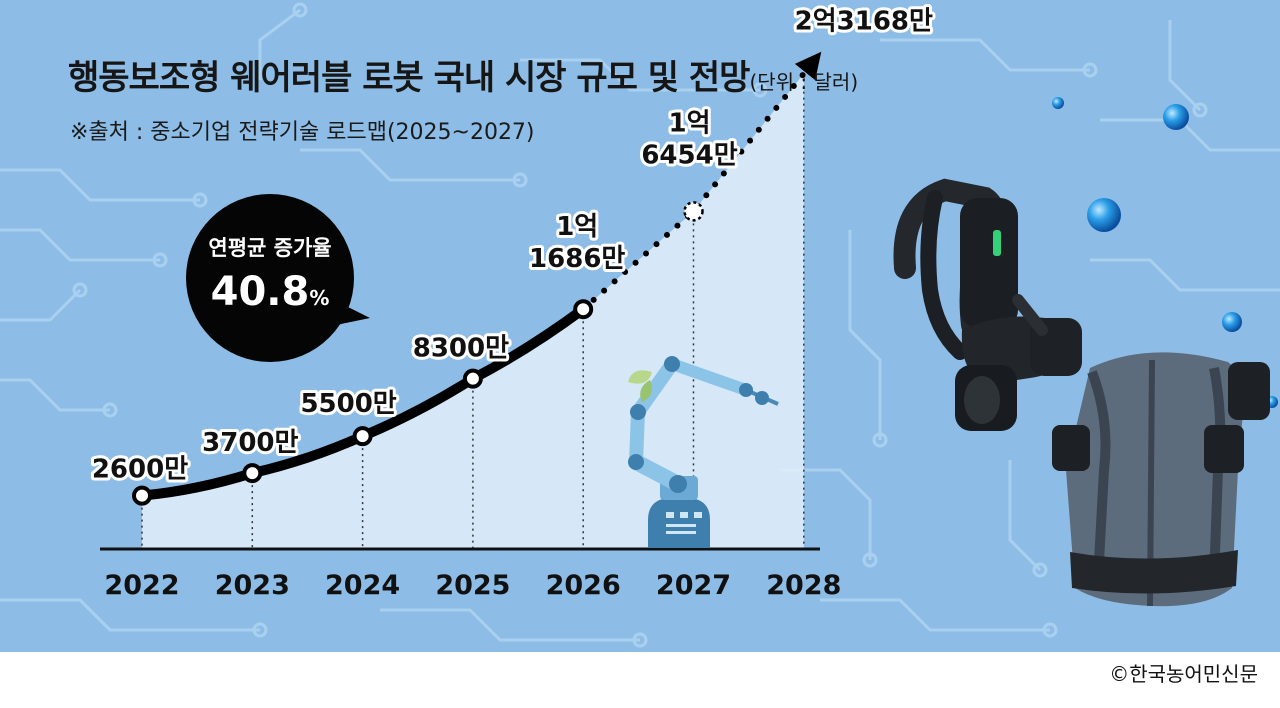 This screenshot has width=1280, height=708. I want to click on forecast-series-line, so click(696, 188).